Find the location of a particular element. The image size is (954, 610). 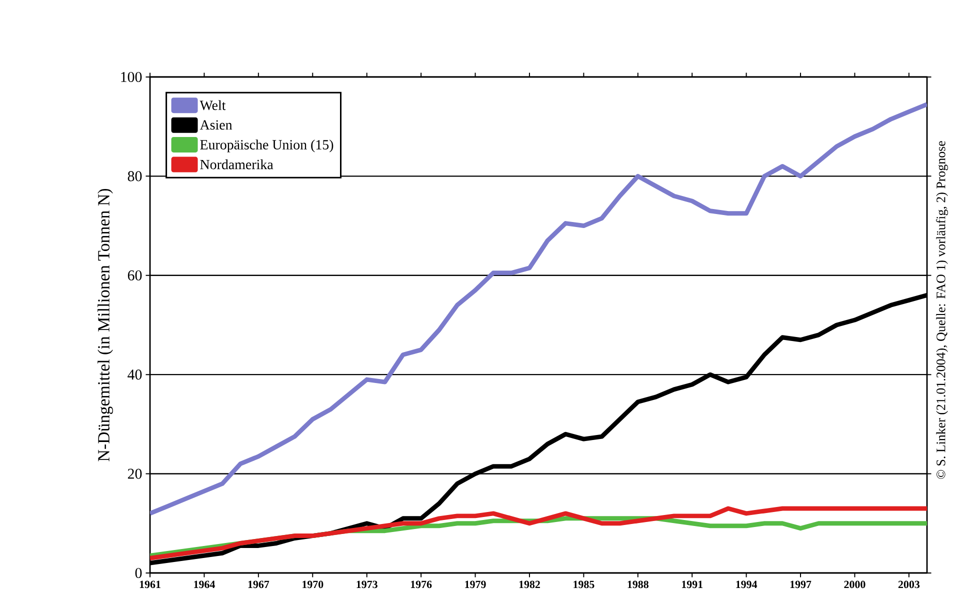

x-tick-label: 1991 is located at coordinates (692, 584).